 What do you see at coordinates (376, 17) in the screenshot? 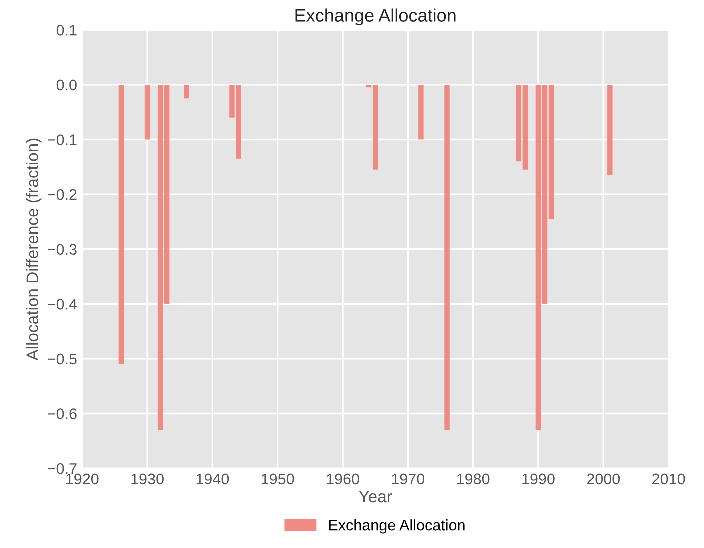
I see `chart-title: Exchange Allocation` at bounding box center [376, 17].